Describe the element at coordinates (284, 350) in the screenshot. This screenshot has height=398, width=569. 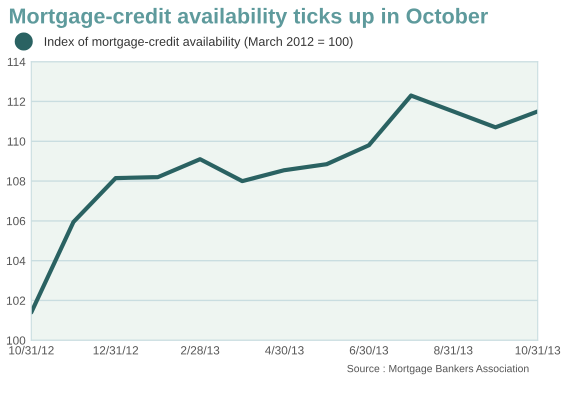
I see `x-tick-label: 4/30/13` at that location.